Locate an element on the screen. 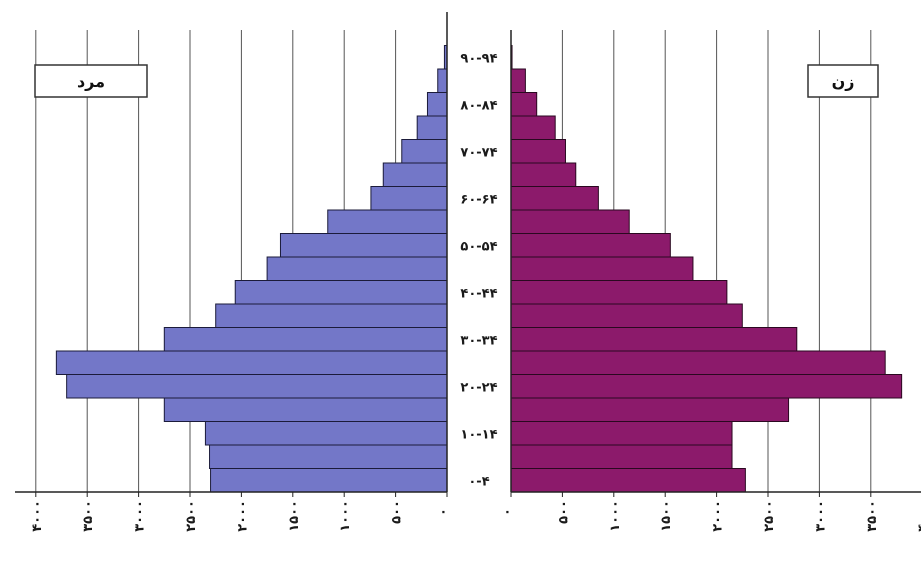 This screenshot has height=563, width=921. female-label: زن is located at coordinates (843, 81).